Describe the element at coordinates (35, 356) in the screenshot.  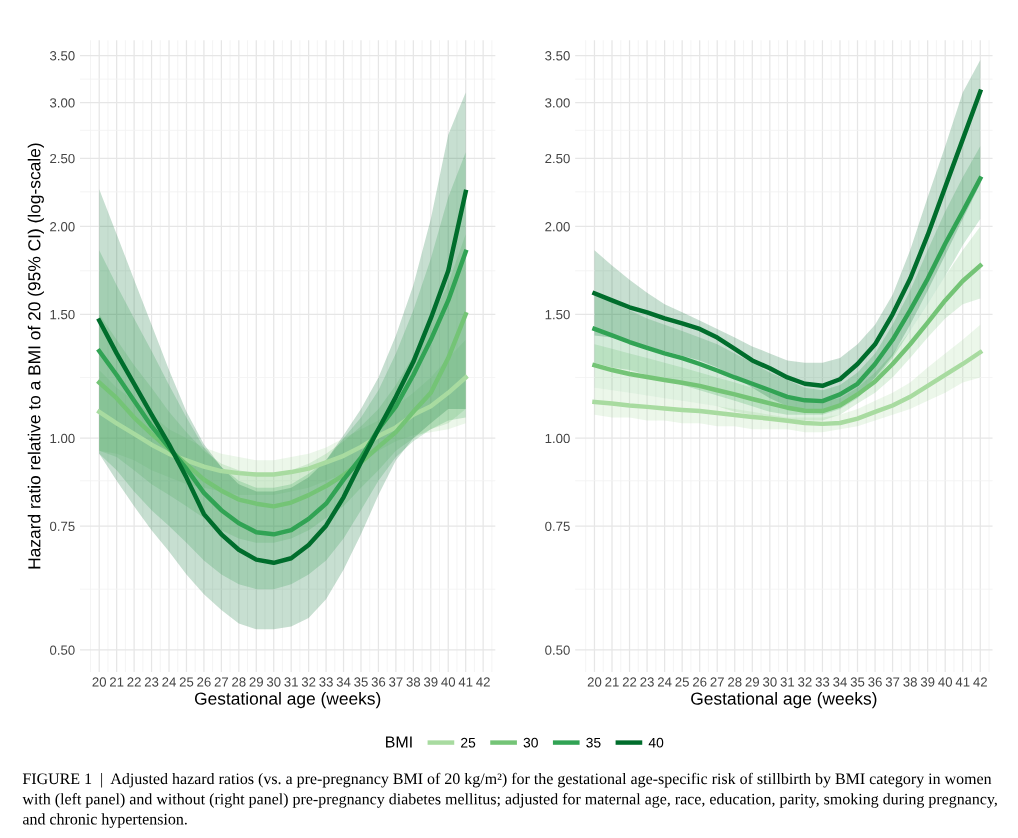
I see `y-axis-title: Hazard ratio relative to a BMI of 20 (95% CI) (log-scale)` at that location.